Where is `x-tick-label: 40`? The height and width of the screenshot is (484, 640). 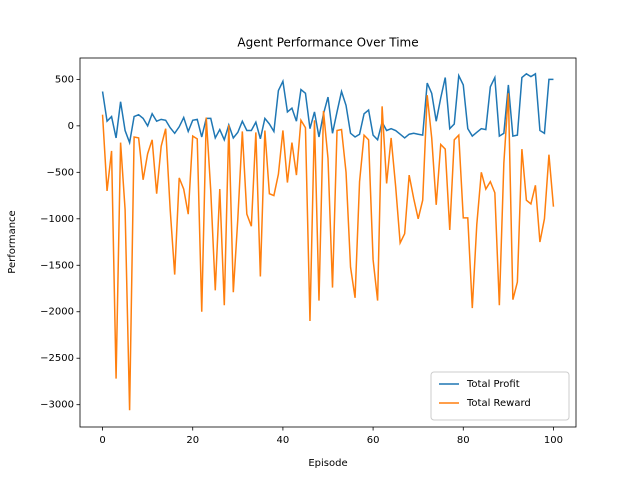
x-tick-label: 40 is located at coordinates (283, 440).